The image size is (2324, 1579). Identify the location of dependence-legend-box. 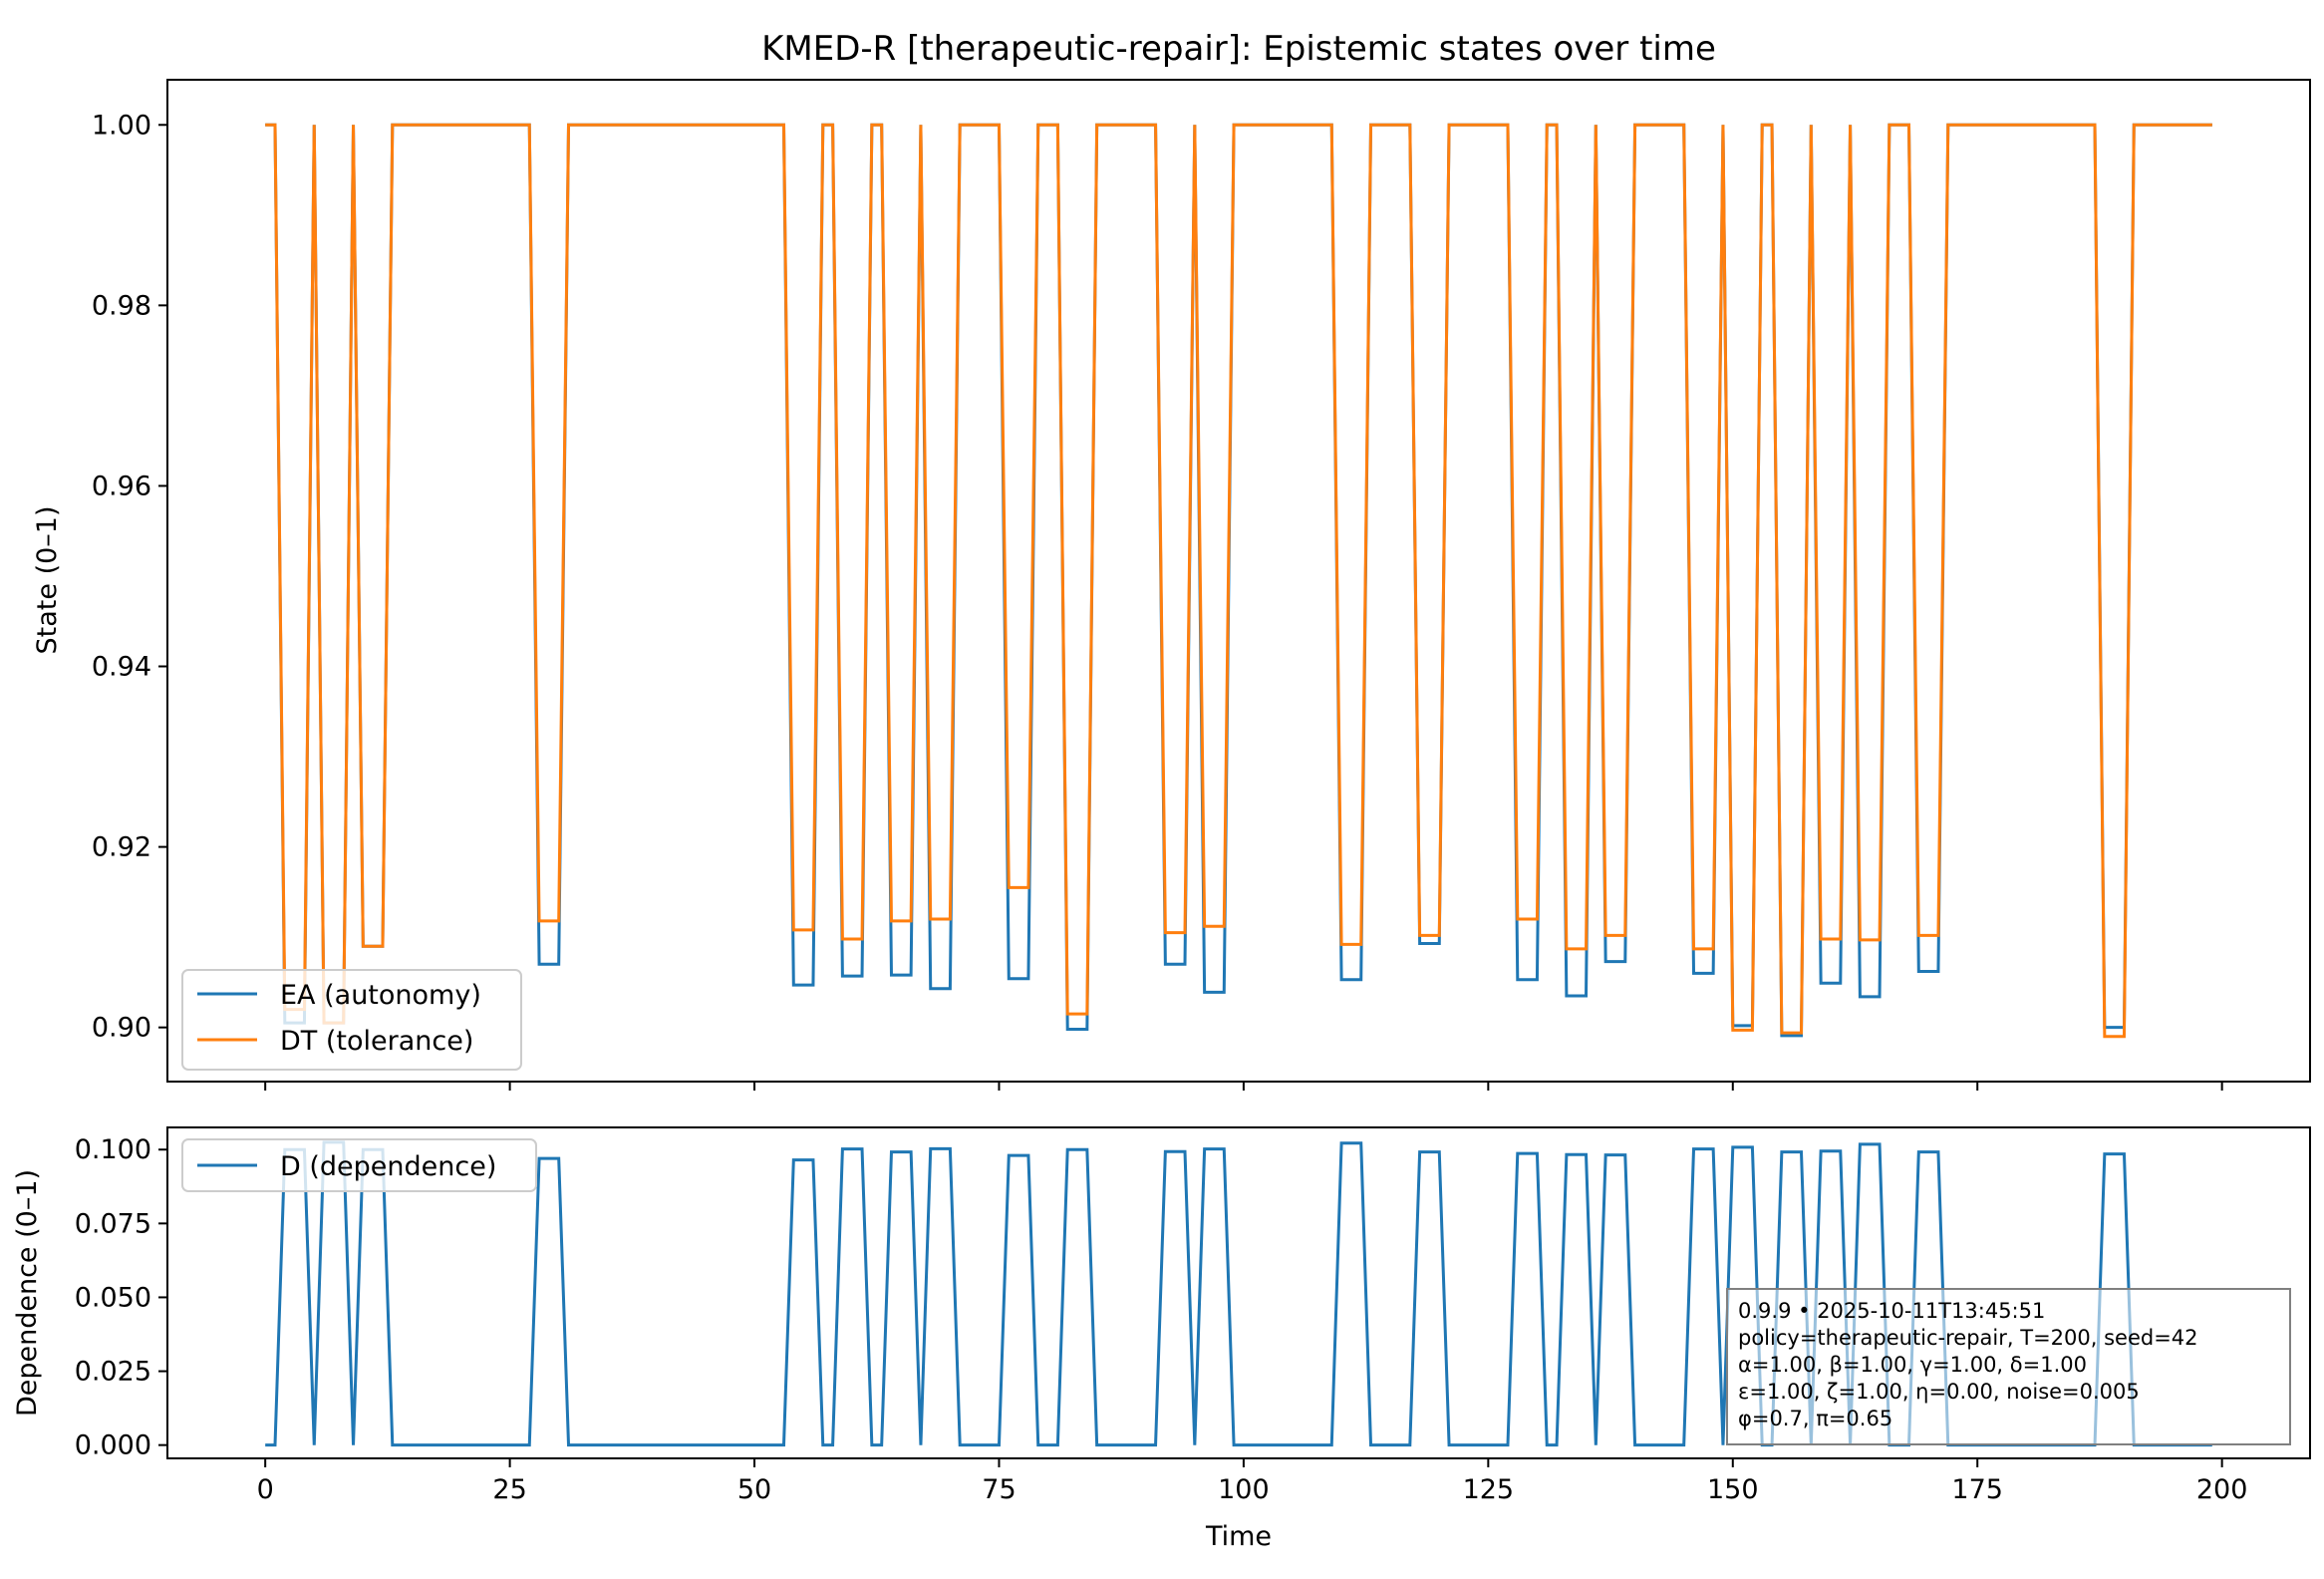
(359, 1165).